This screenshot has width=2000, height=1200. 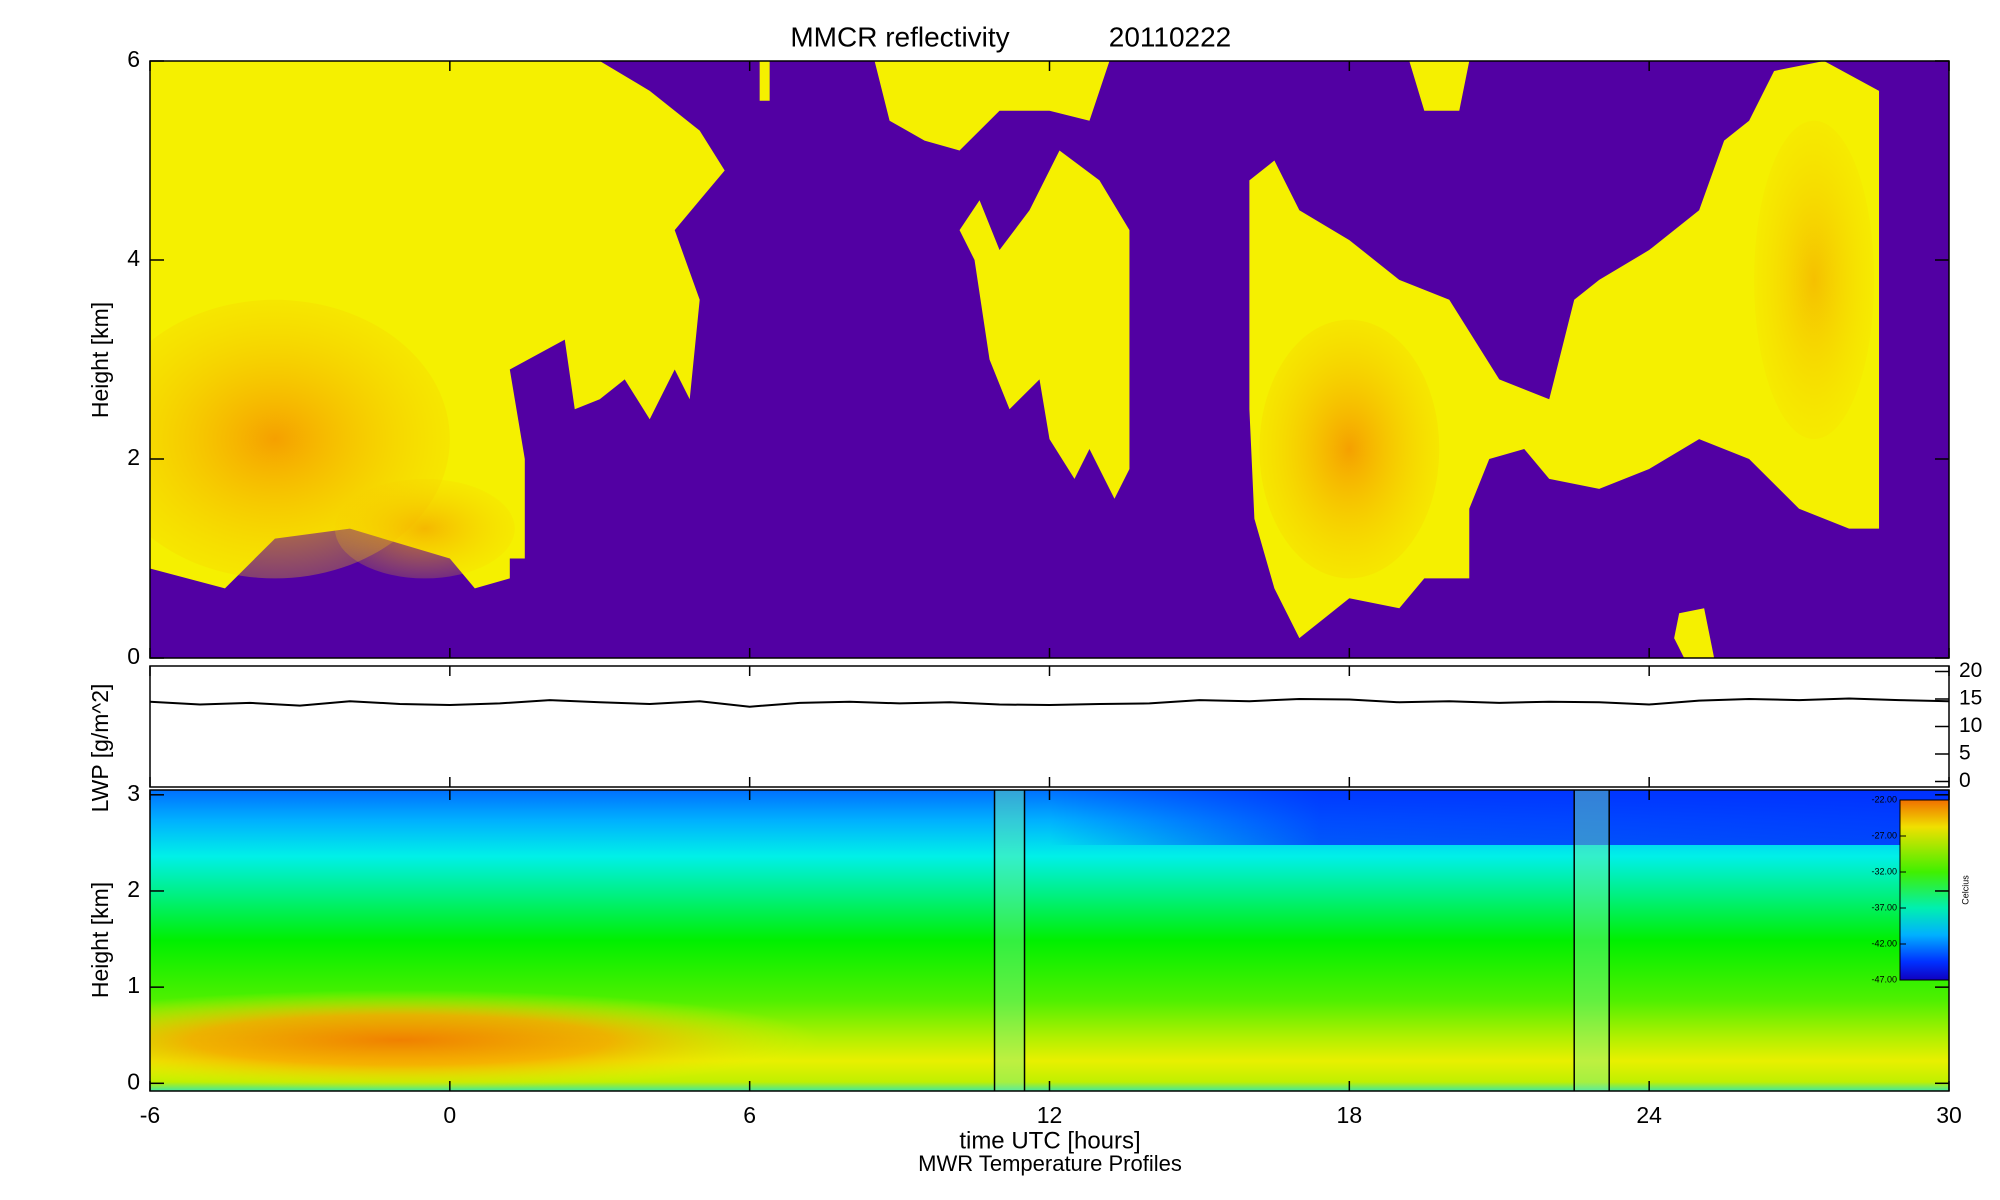 I want to click on x-tick-label: 18, so click(x=1350, y=1115).